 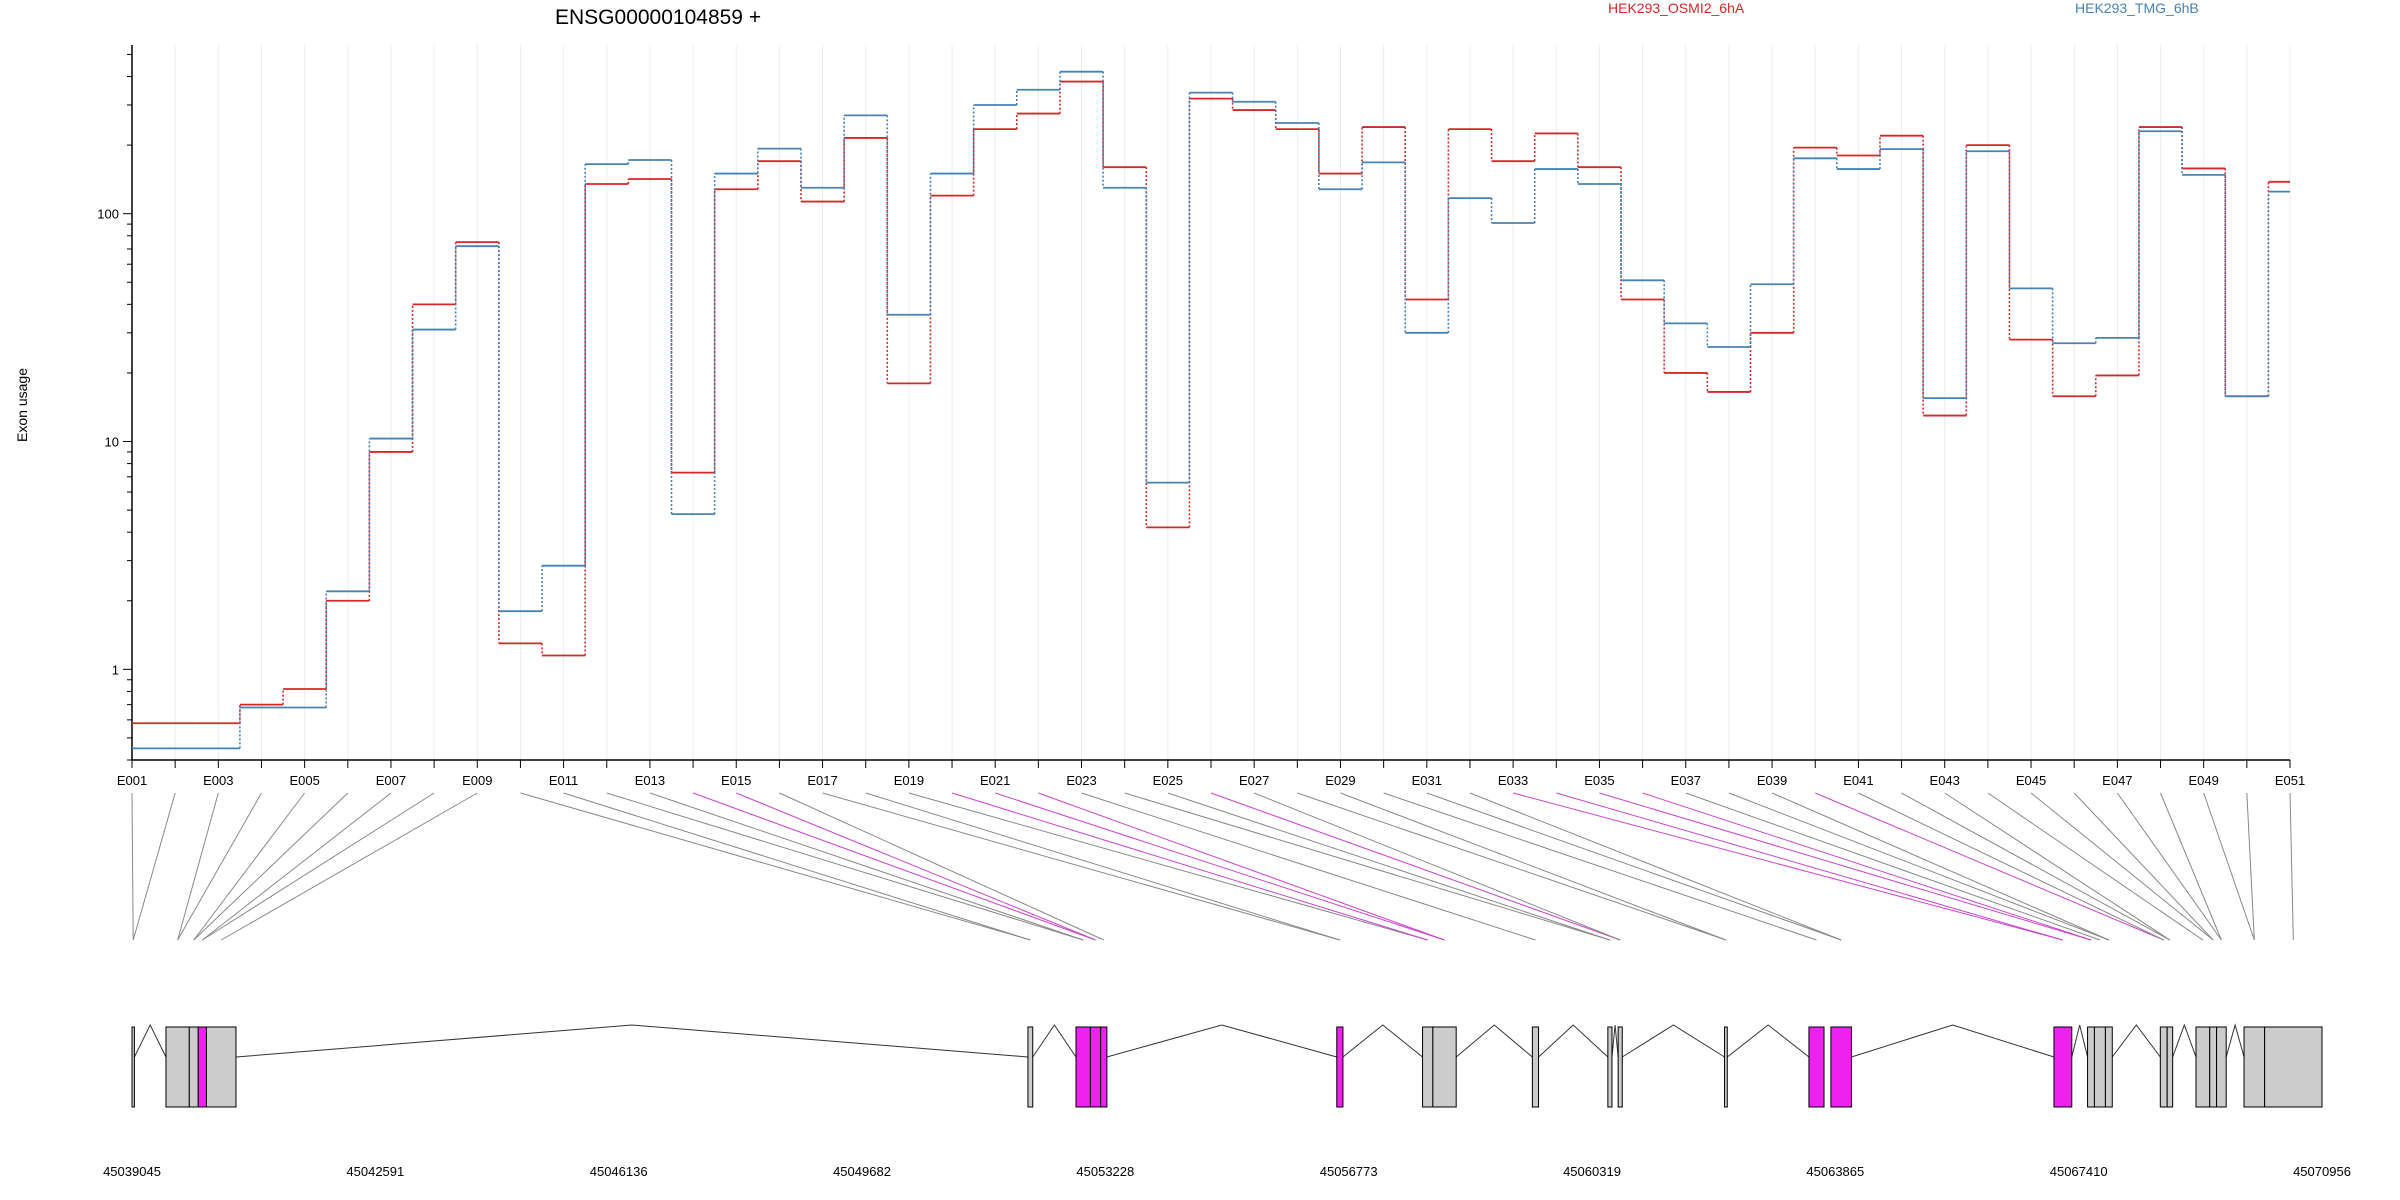 What do you see at coordinates (563, 780) in the screenshot?
I see `x-tick-label: E011` at bounding box center [563, 780].